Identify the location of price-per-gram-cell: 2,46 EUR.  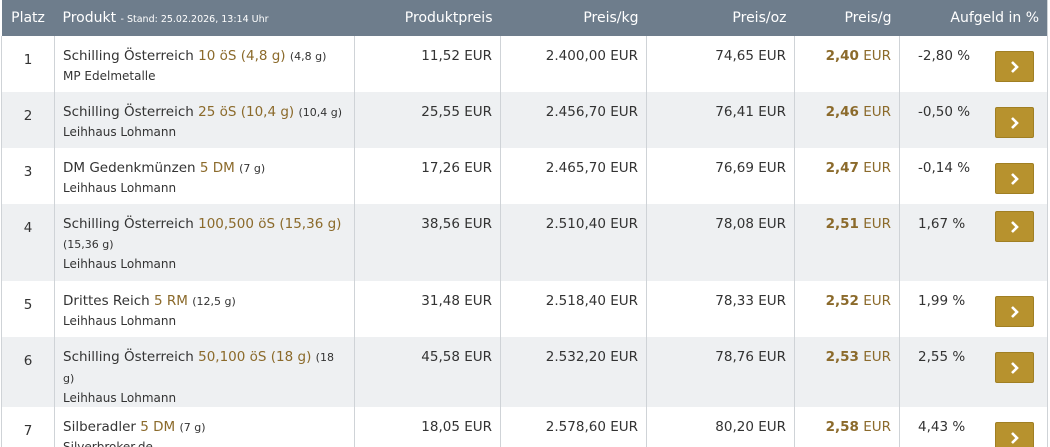
(847, 120).